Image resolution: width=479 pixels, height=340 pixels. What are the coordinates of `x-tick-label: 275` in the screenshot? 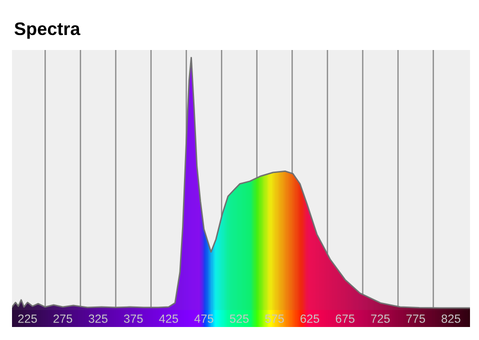 It's located at (63, 318).